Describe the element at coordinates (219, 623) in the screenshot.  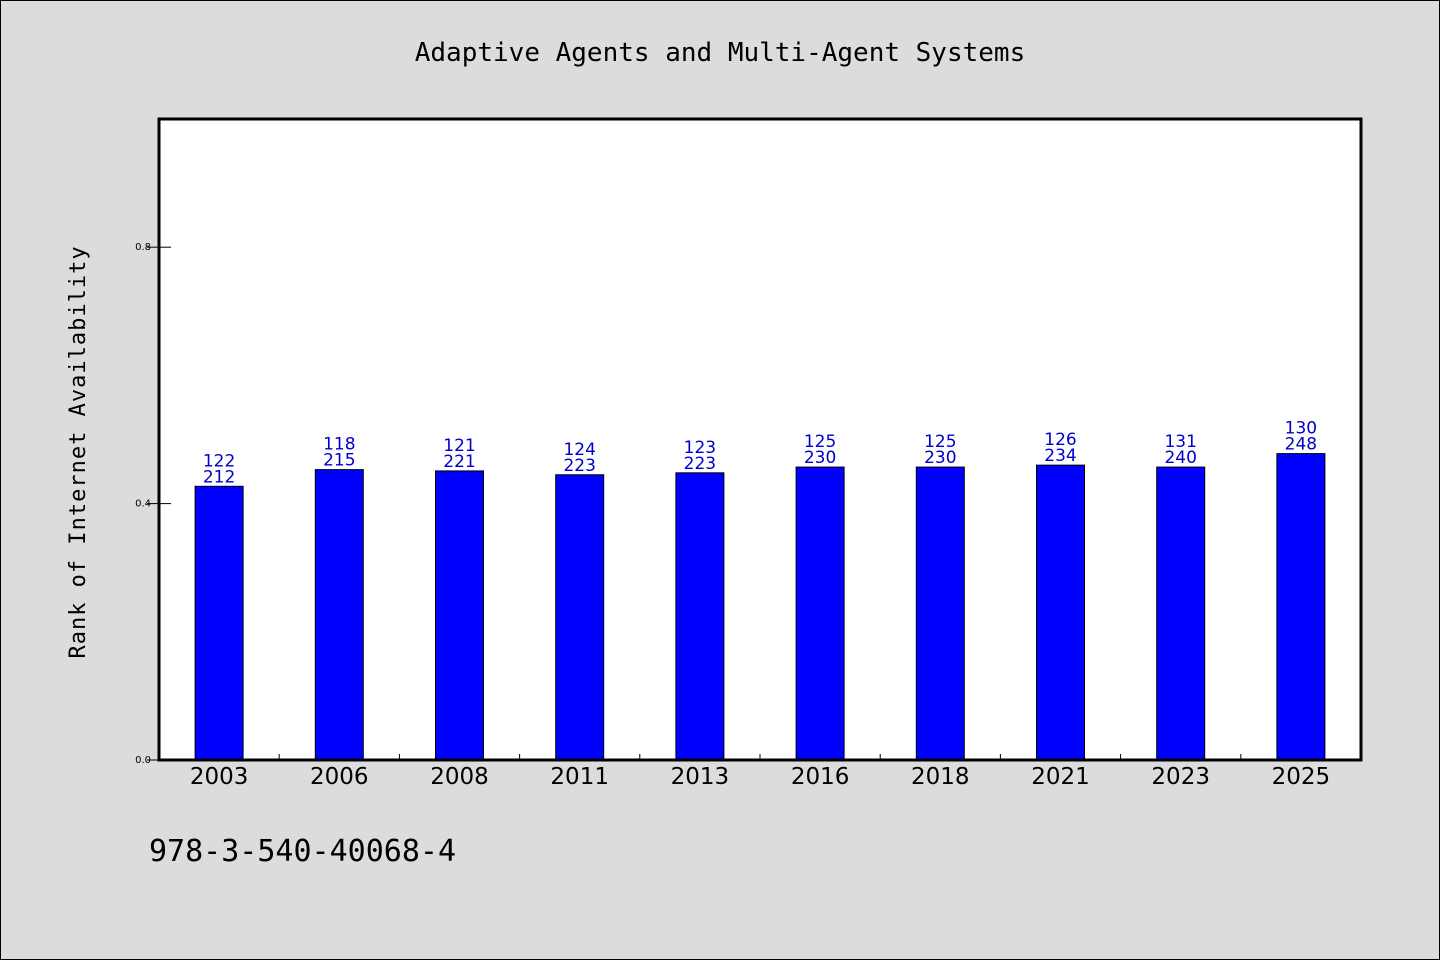
I see `bar-2003` at that location.